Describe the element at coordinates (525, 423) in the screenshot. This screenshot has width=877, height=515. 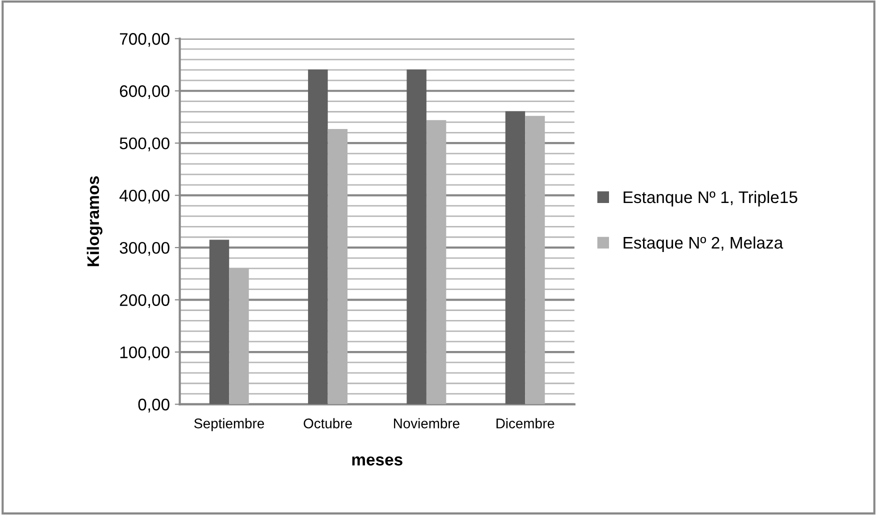
I see `x-tick-label: Dicembre` at that location.